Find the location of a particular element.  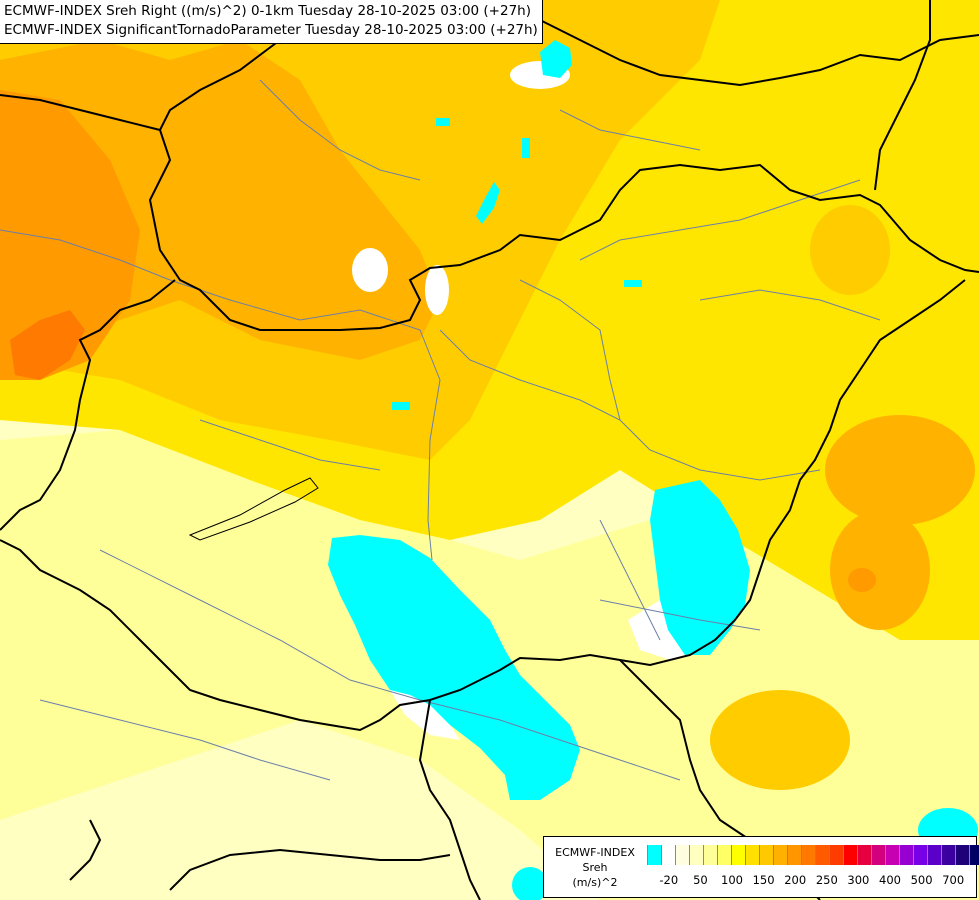

legend-title: ECMWF-INDEX Sreh (m/s)^2 is located at coordinates (595, 867).